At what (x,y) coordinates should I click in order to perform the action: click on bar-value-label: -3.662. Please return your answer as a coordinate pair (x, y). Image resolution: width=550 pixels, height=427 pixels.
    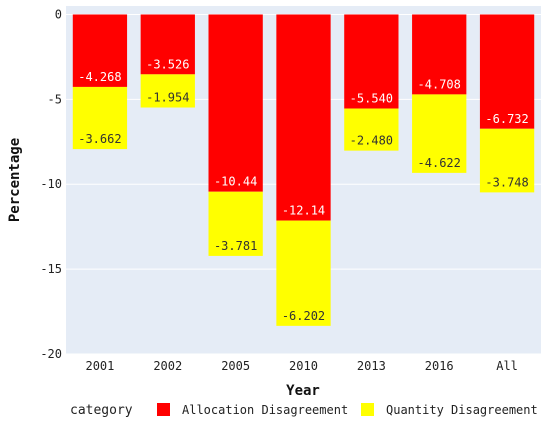
    Looking at the image, I should click on (99, 139).